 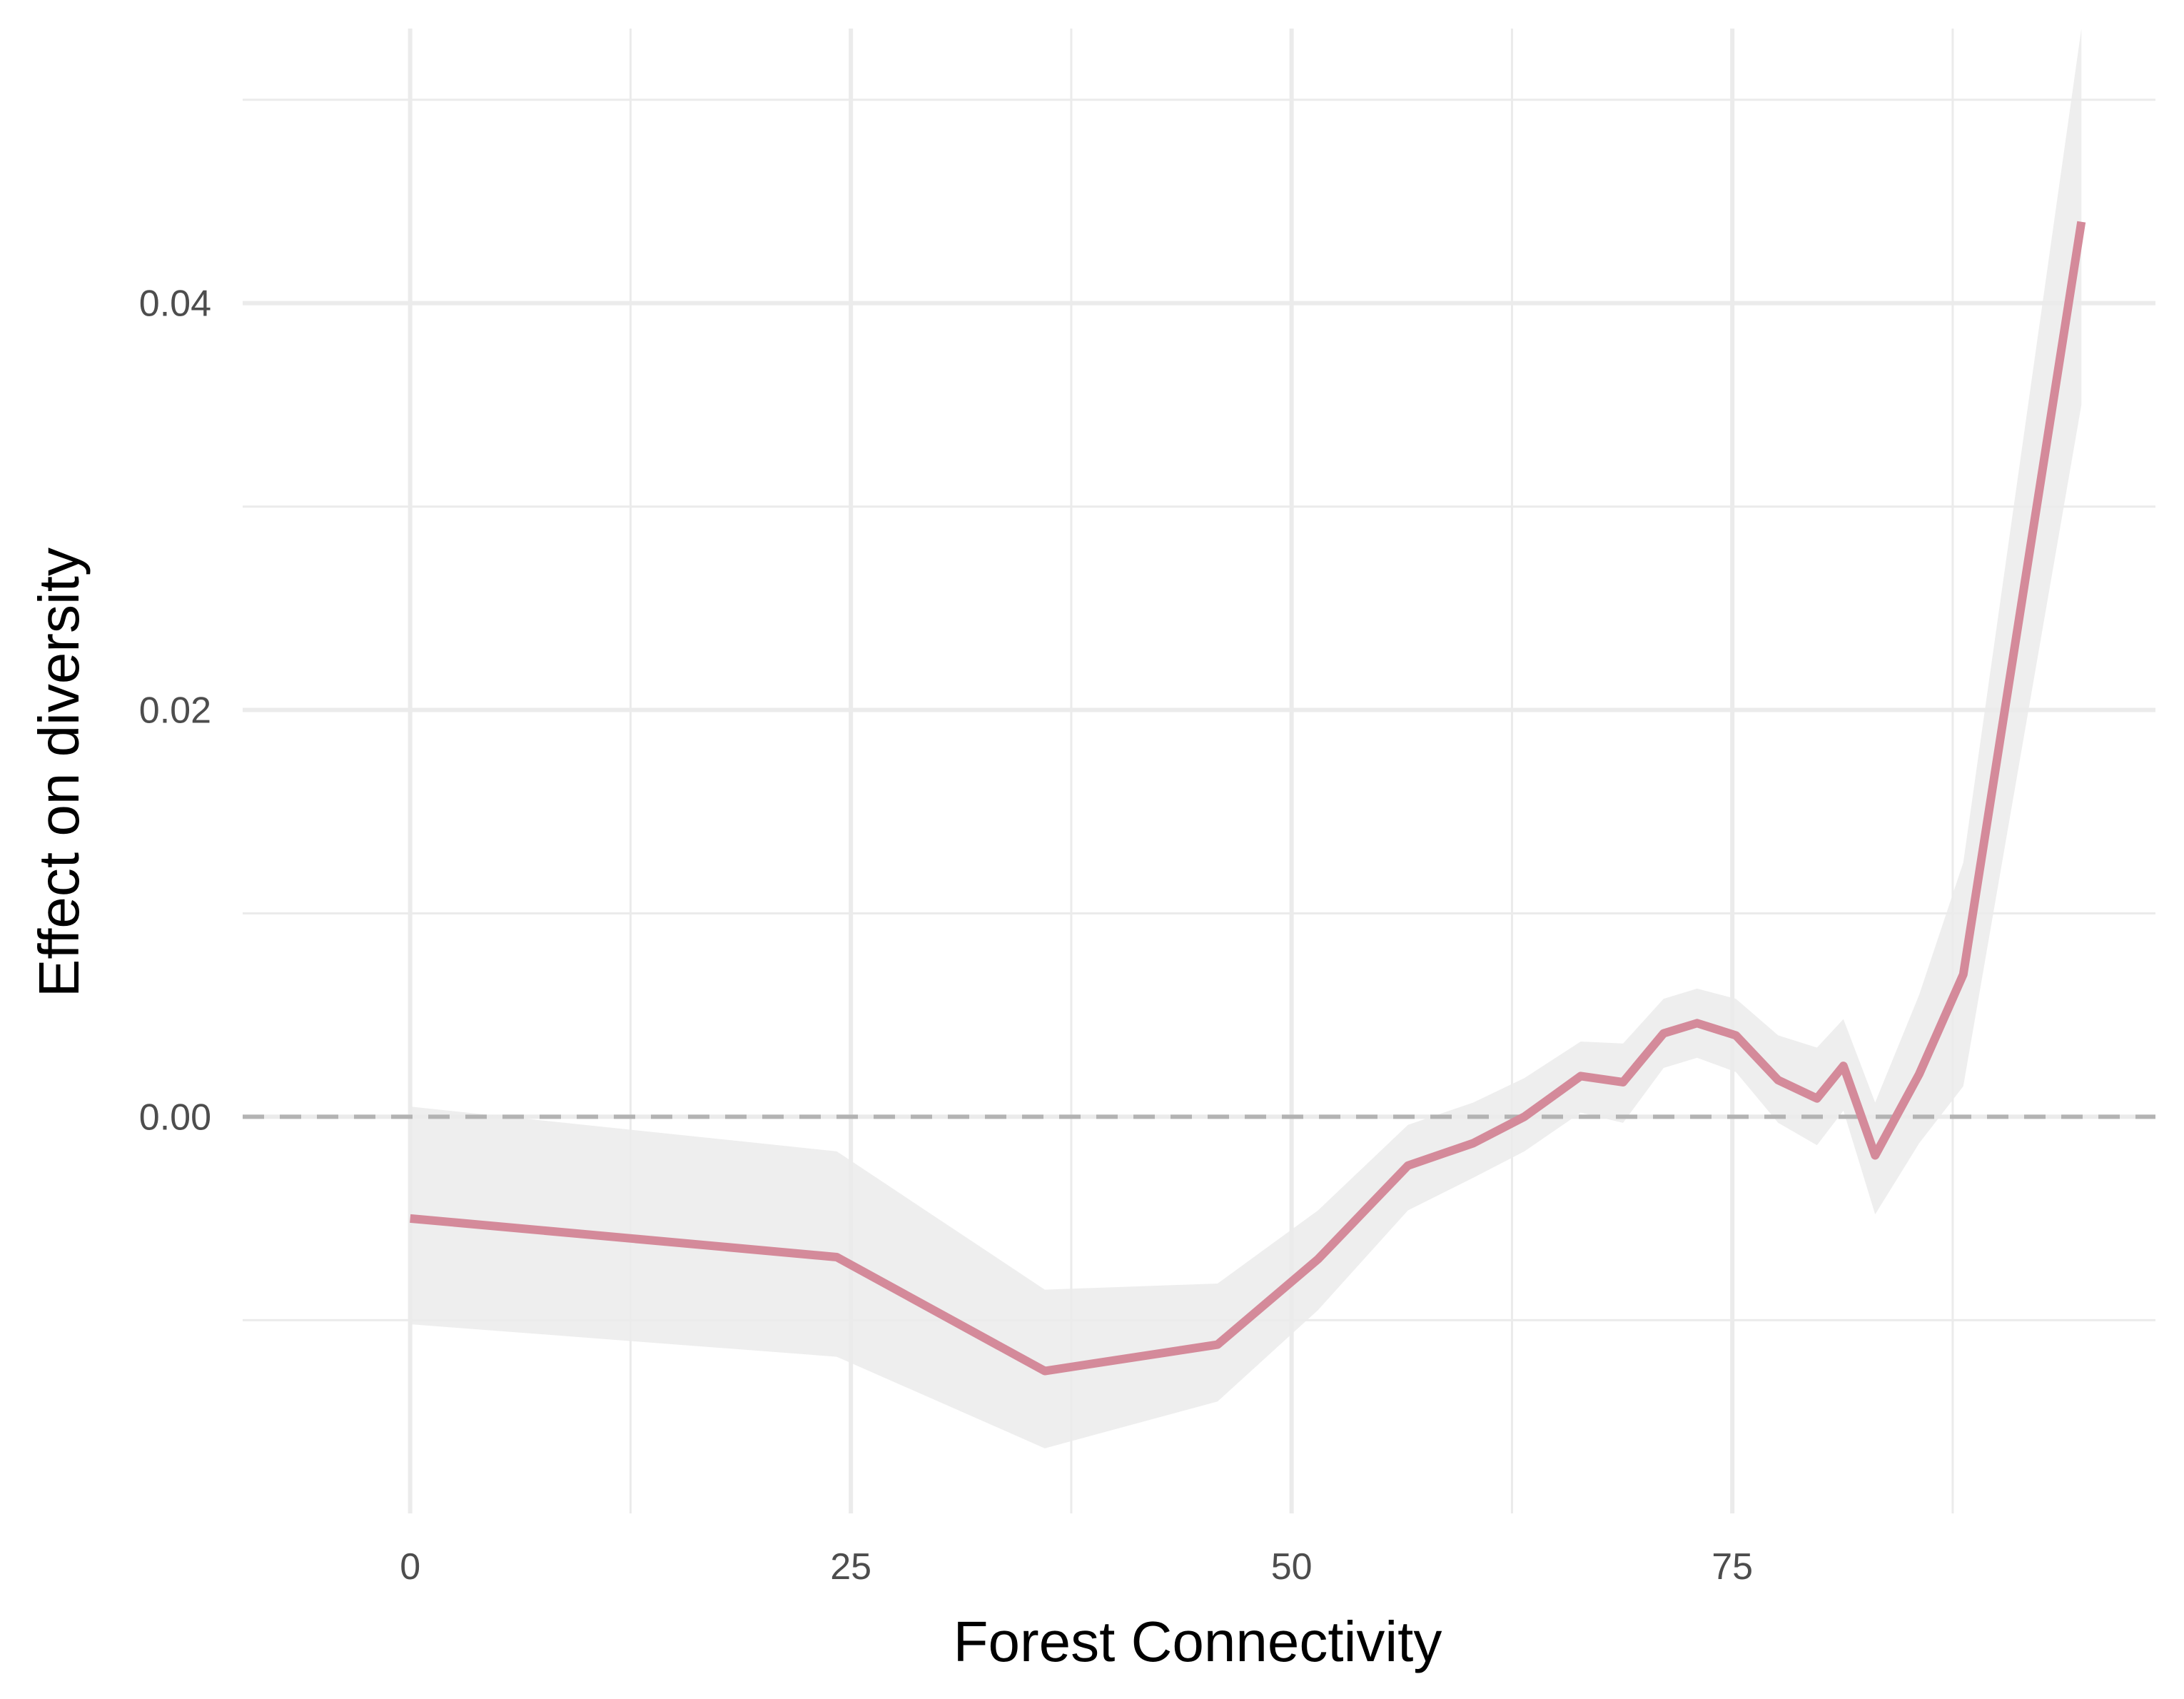 I want to click on x-tick-labels: 0 25 50 75, so click(x=1076, y=1567).